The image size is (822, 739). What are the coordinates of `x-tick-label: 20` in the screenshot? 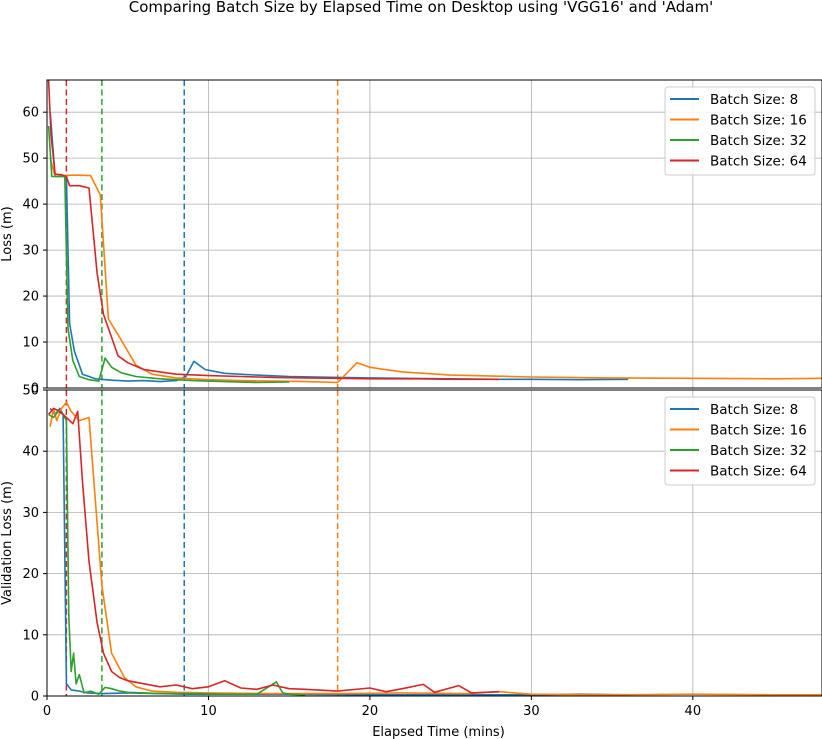 It's located at (370, 711).